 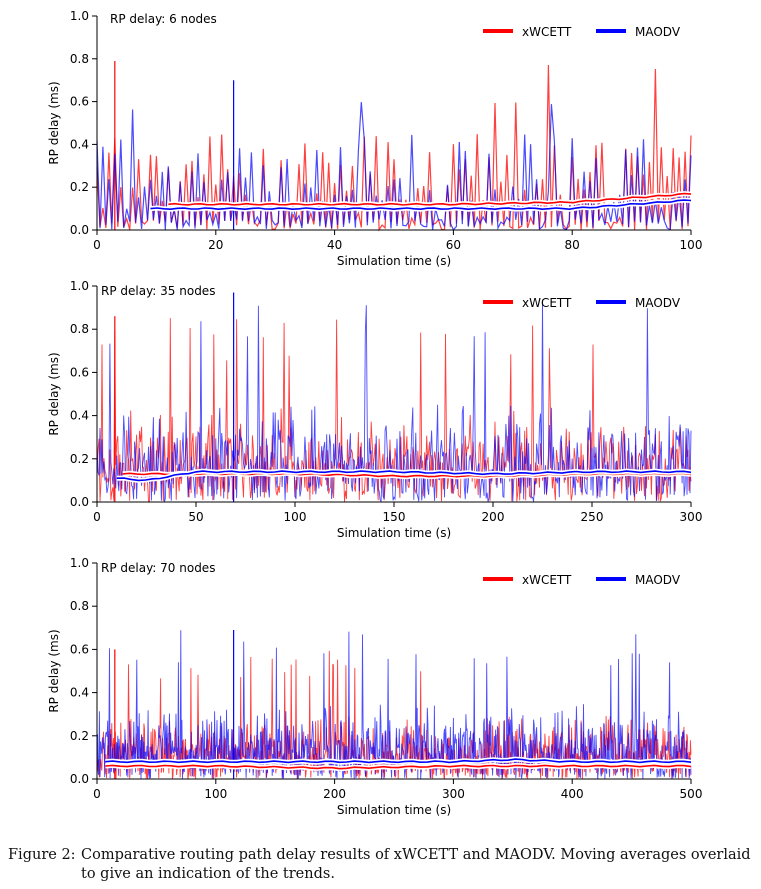 What do you see at coordinates (453, 245) in the screenshot?
I see `x-tick-label: 60` at bounding box center [453, 245].